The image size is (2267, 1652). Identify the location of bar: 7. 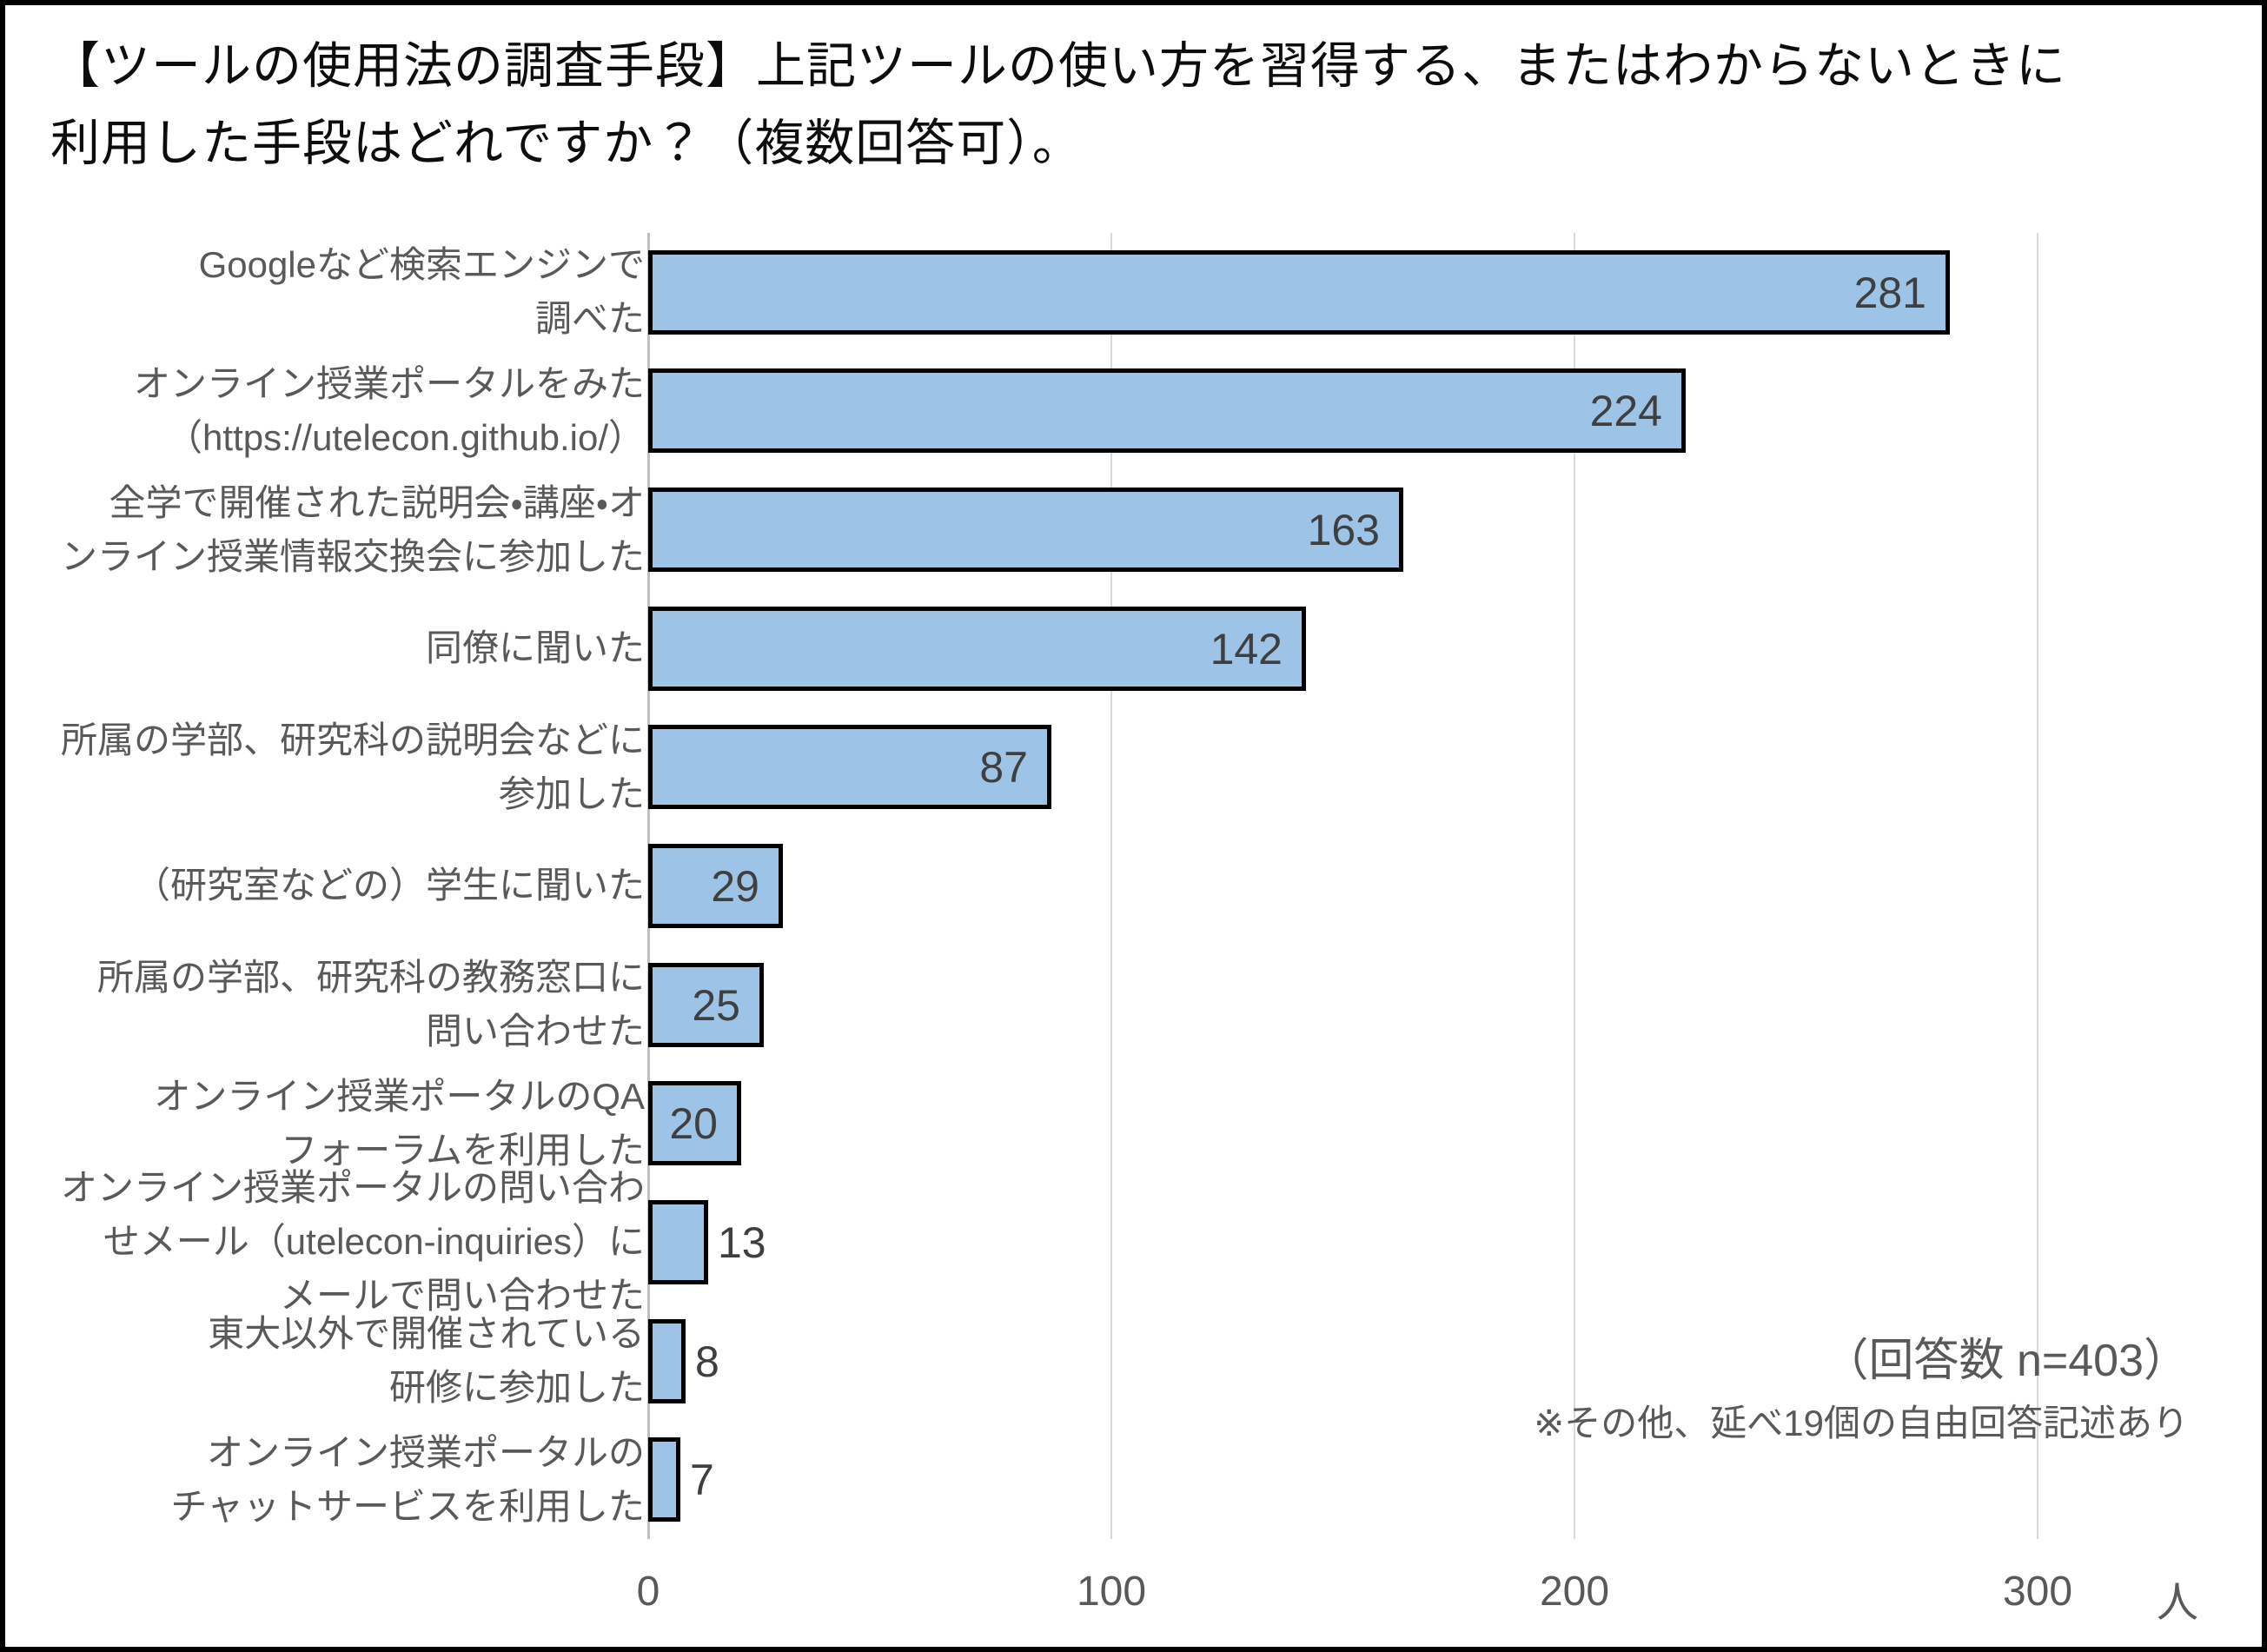
(681, 1479).